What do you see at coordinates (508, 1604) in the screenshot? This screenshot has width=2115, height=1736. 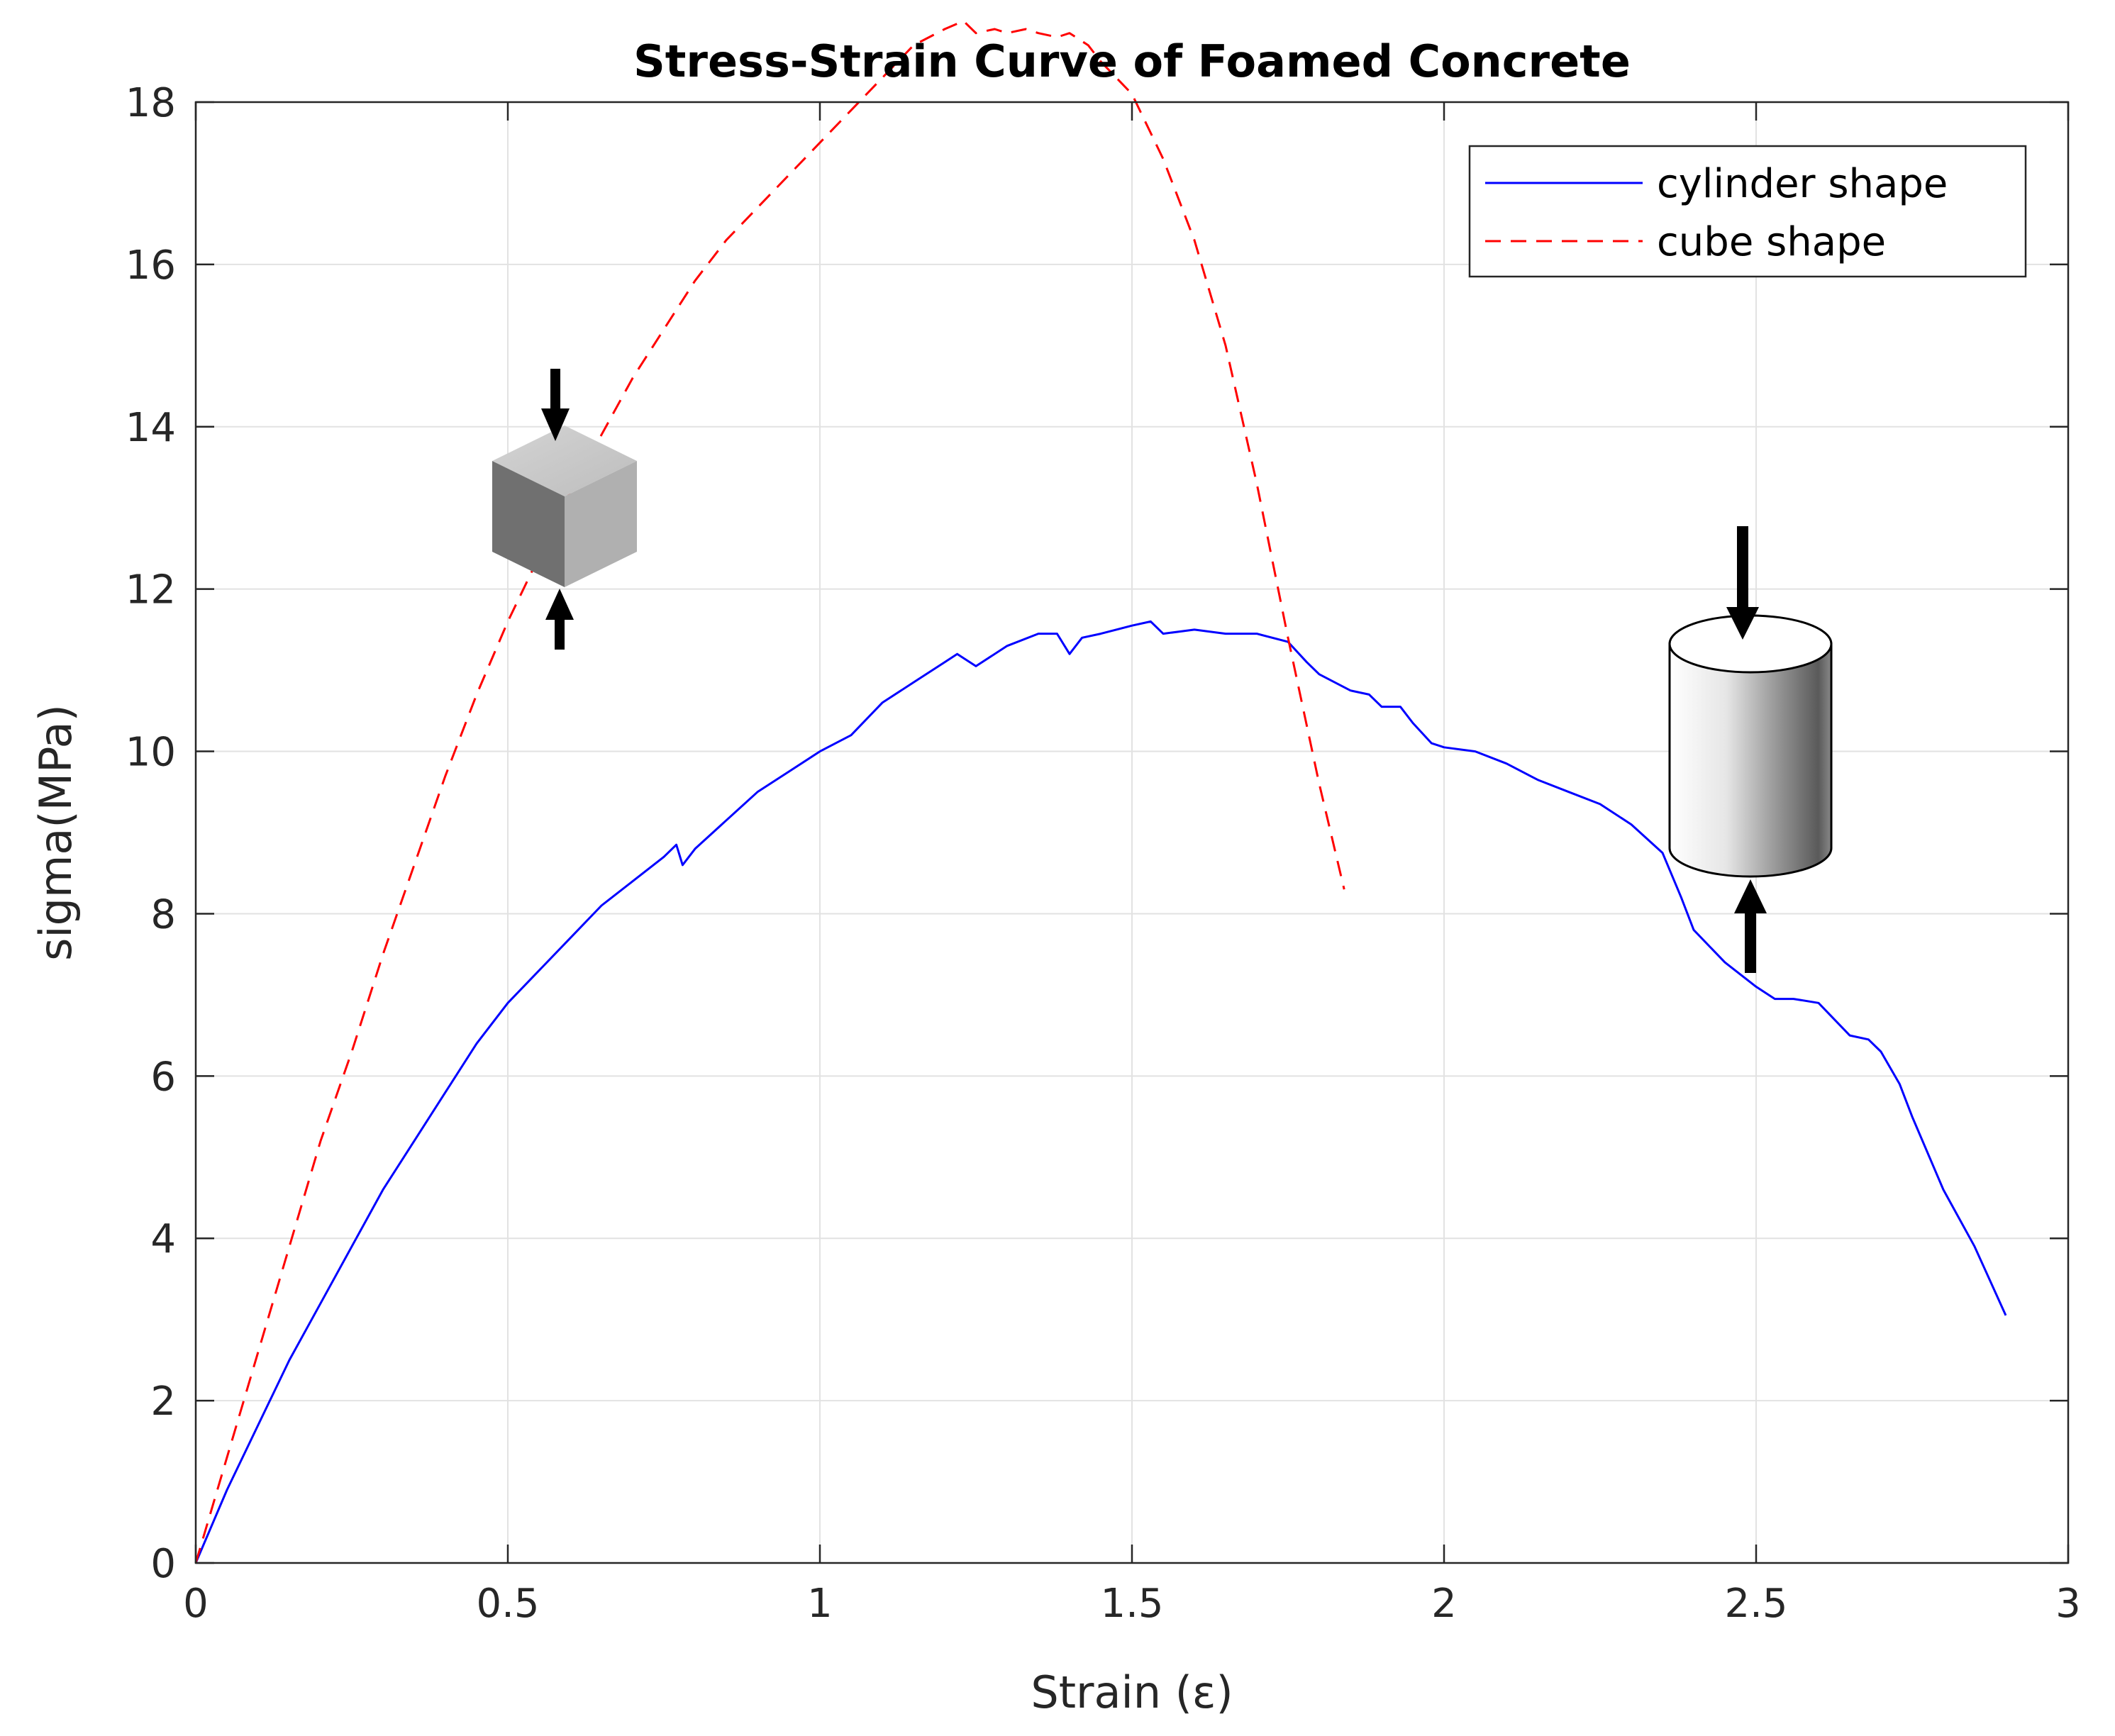 I see `x-tick-label: 0.5` at bounding box center [508, 1604].